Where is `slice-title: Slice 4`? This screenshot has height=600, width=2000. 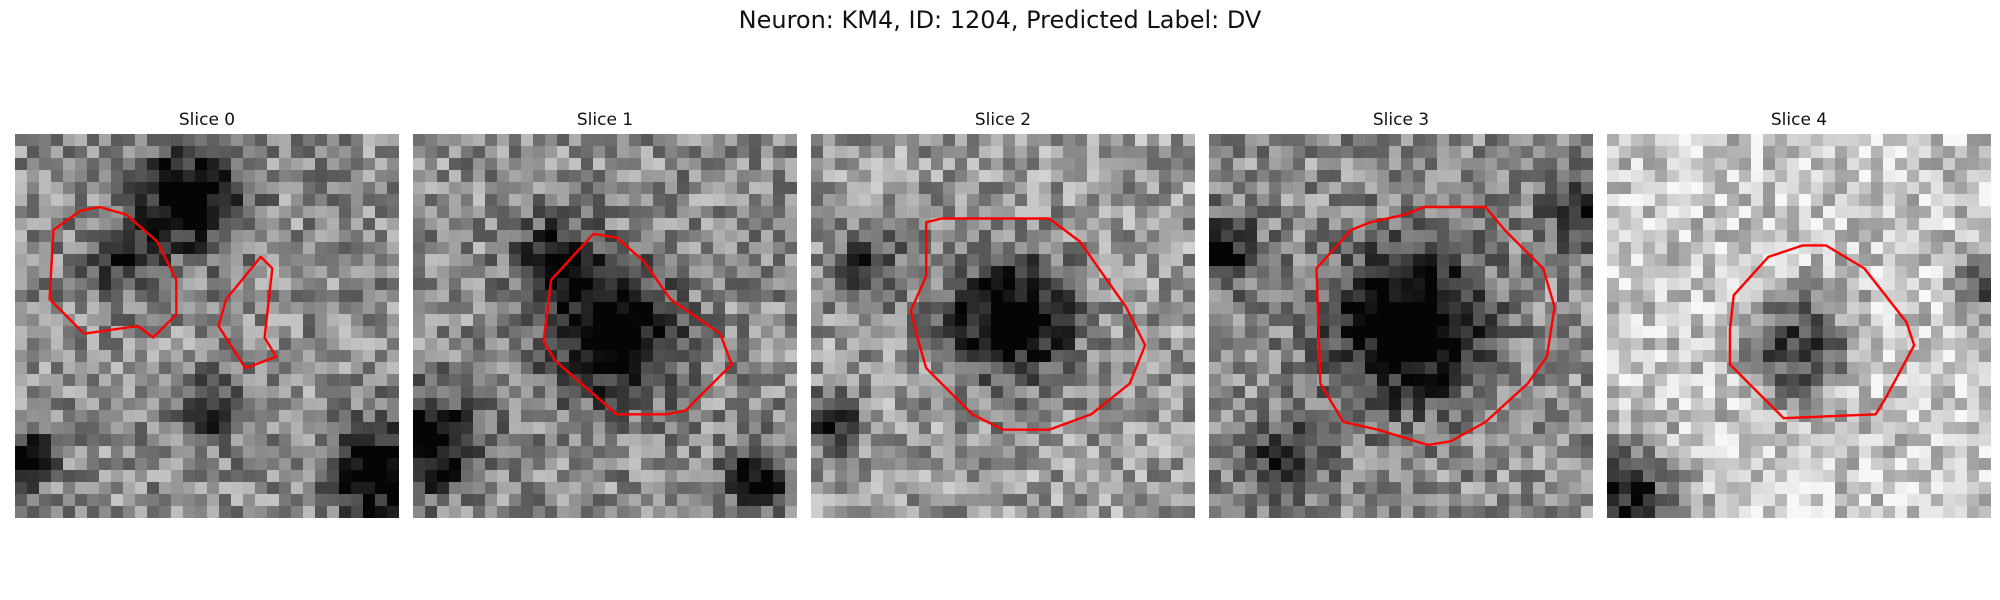 slice-title: Slice 4 is located at coordinates (1799, 120).